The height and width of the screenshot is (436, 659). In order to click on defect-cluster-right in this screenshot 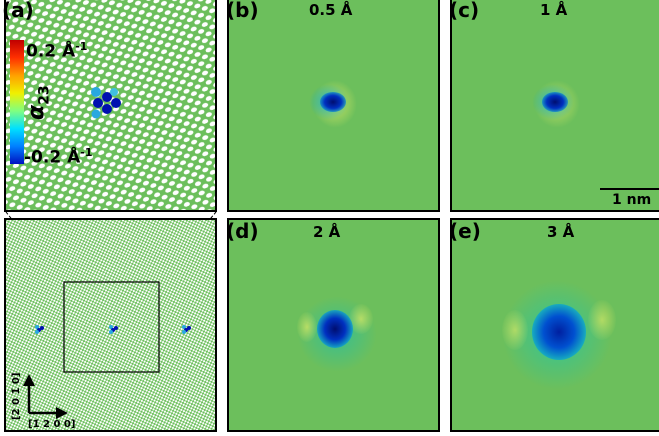, I will do `click(186, 329)`.